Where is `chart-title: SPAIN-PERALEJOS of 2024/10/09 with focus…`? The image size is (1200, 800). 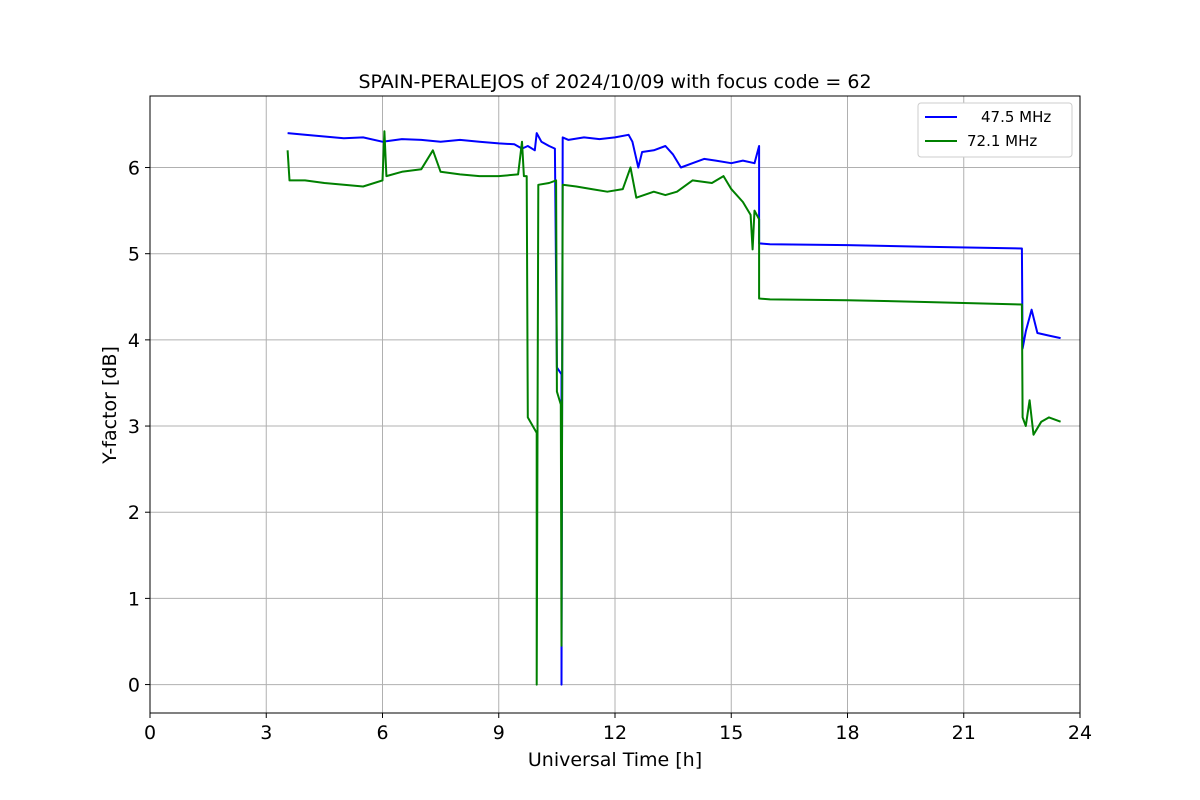
chart-title: SPAIN-PERALEJOS of 2024/10/09 with focus… is located at coordinates (614, 82).